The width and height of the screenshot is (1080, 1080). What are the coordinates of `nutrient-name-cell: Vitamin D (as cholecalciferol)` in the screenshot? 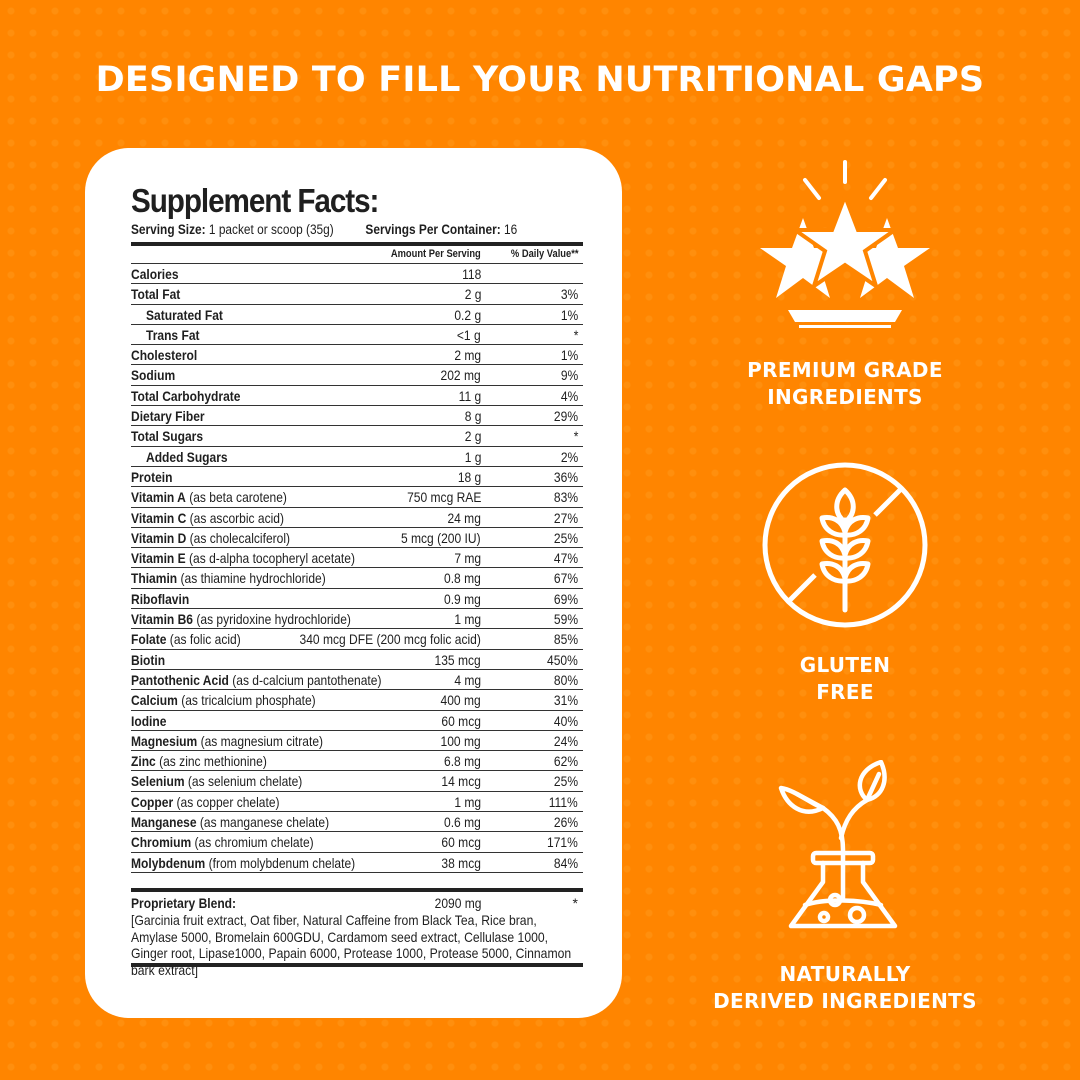 It's located at (210, 538).